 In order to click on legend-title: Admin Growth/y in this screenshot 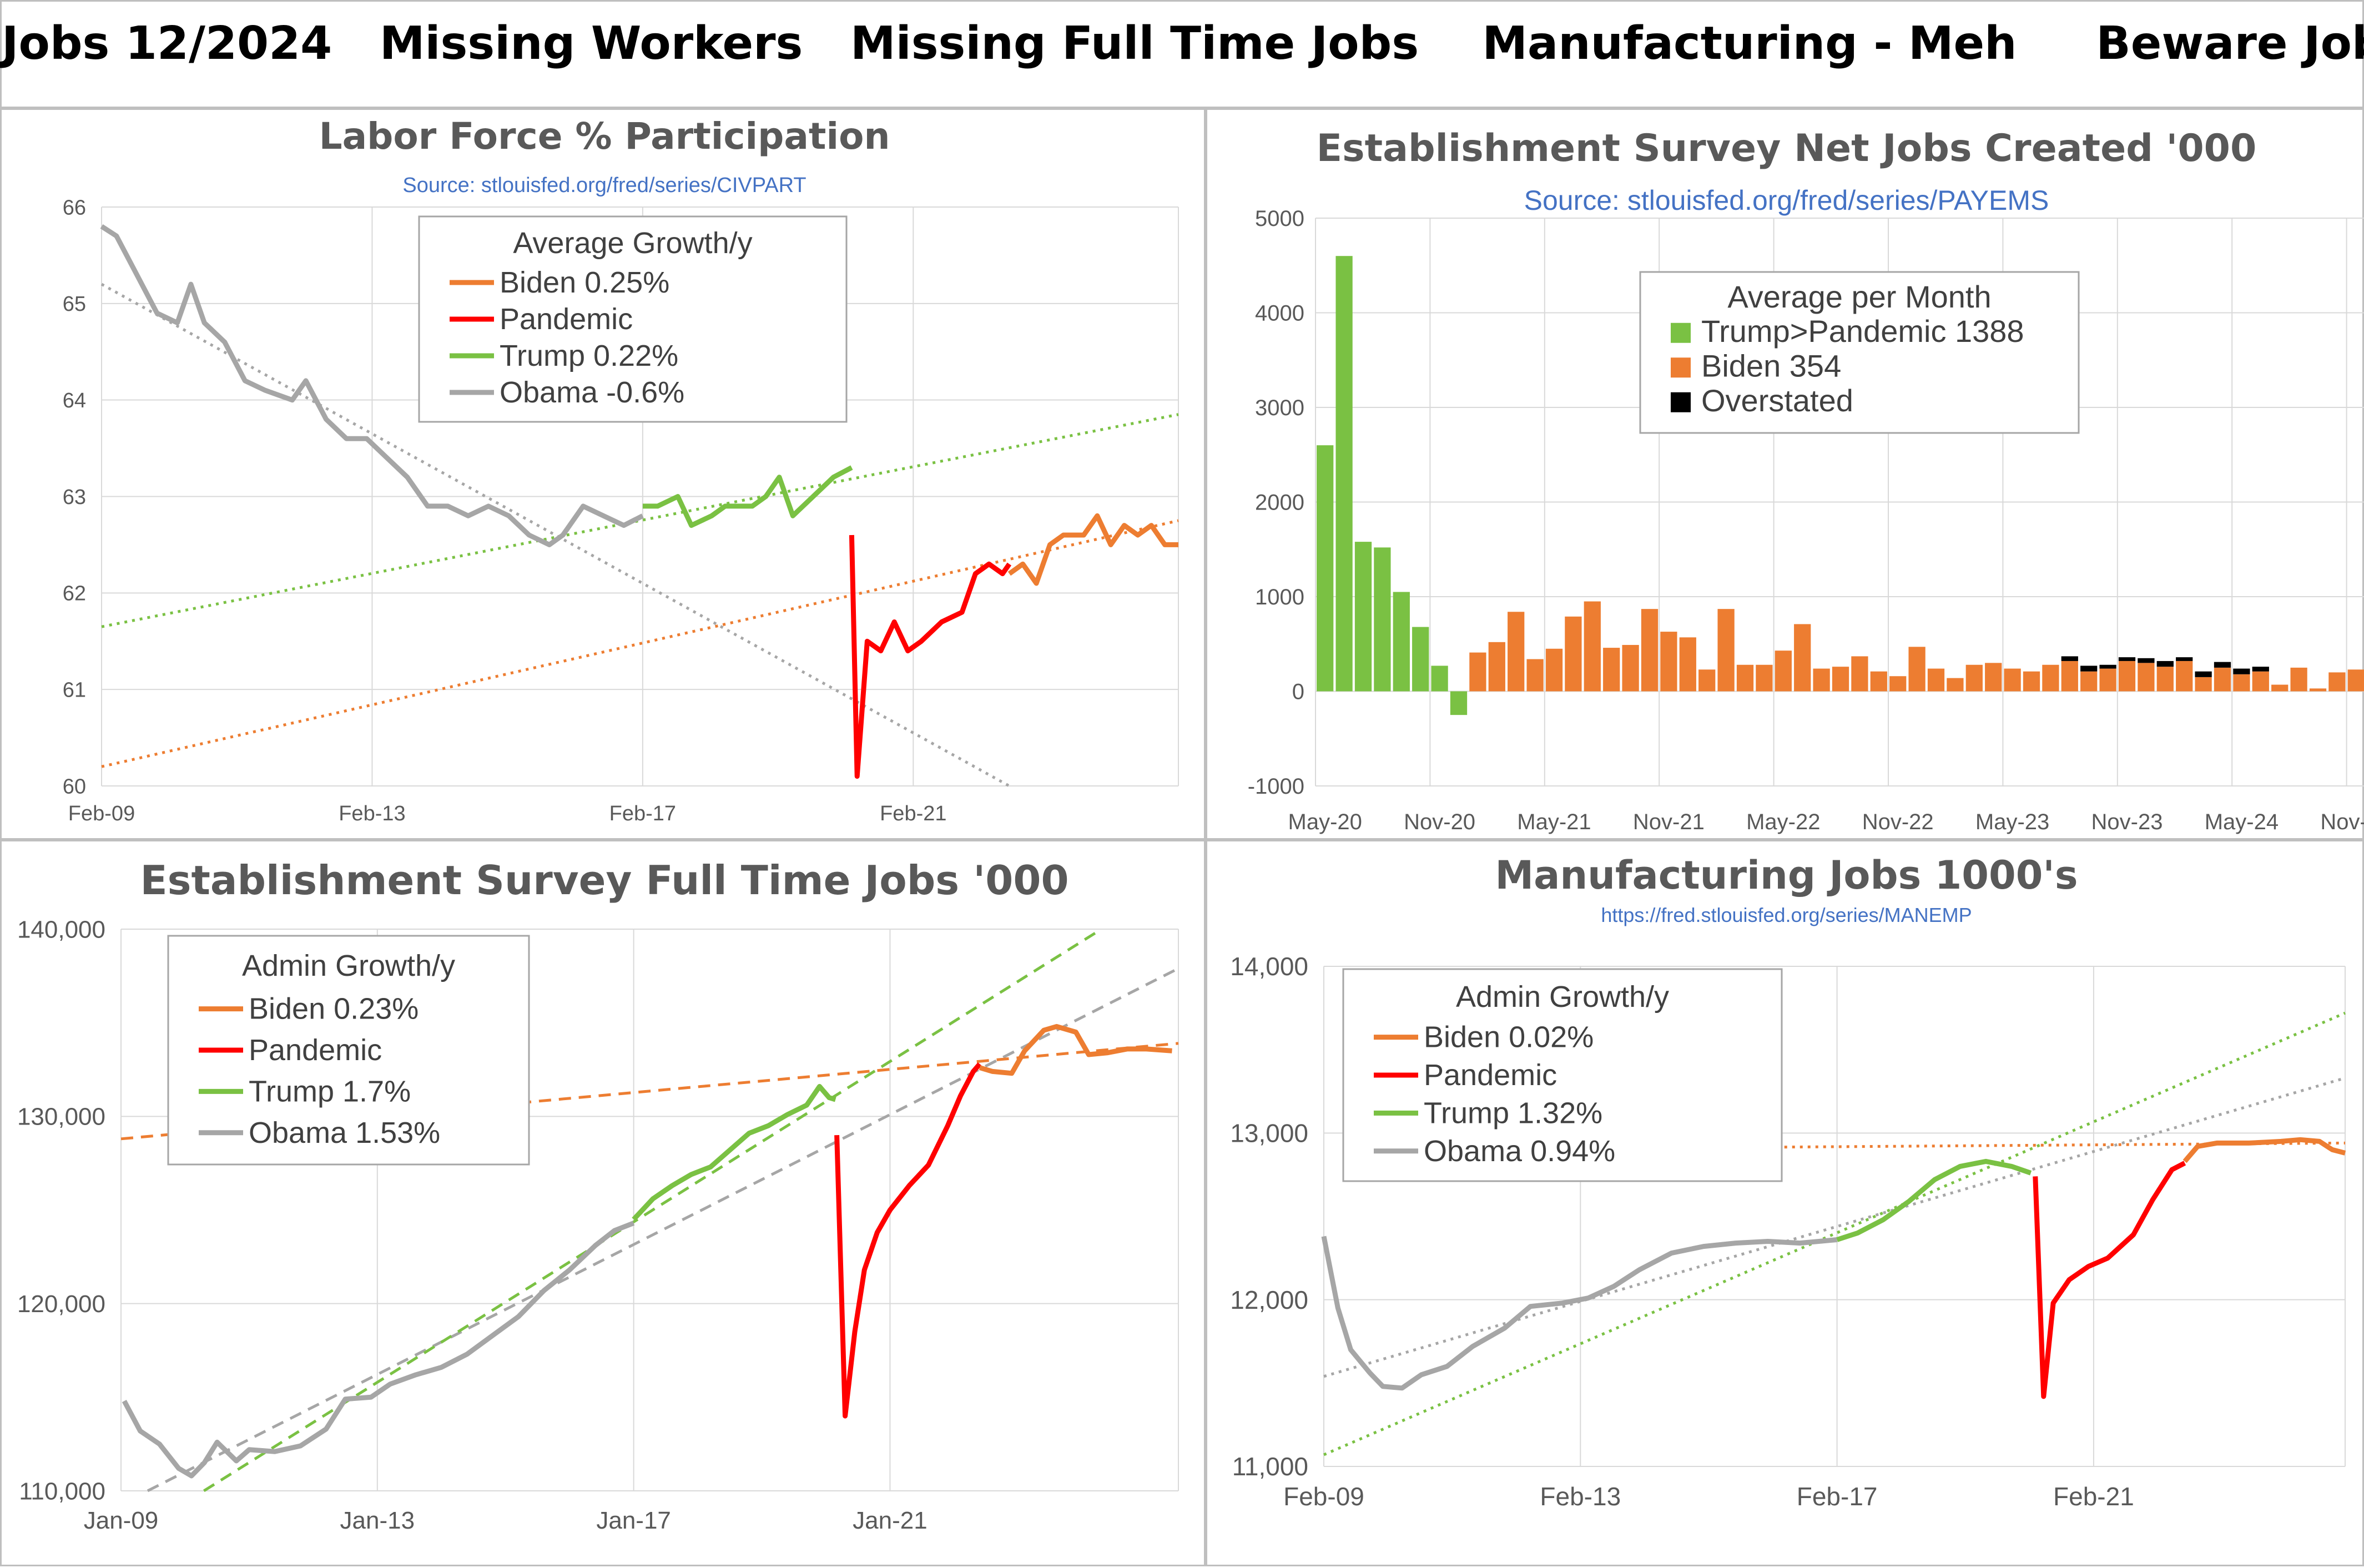, I will do `click(349, 965)`.